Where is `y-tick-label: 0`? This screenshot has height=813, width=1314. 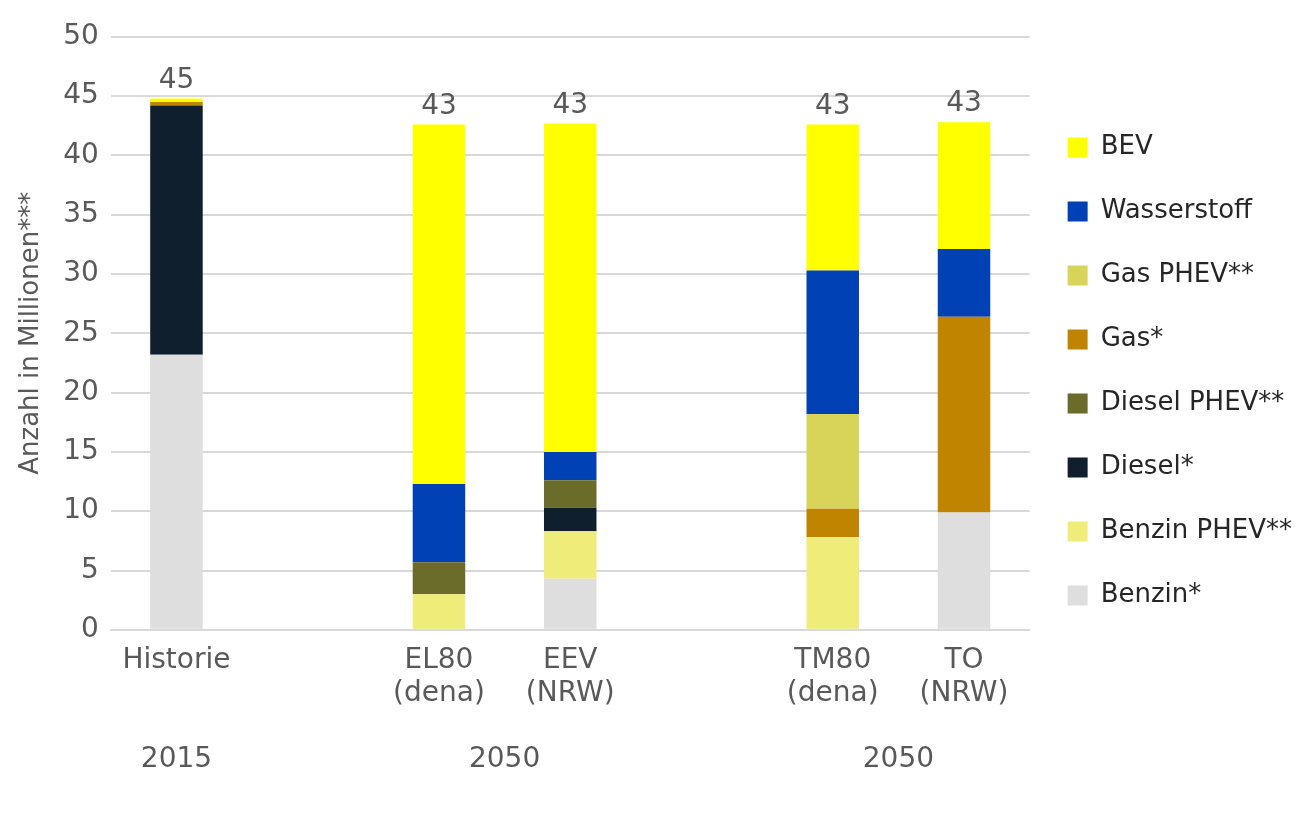 y-tick-label: 0 is located at coordinates (90, 628).